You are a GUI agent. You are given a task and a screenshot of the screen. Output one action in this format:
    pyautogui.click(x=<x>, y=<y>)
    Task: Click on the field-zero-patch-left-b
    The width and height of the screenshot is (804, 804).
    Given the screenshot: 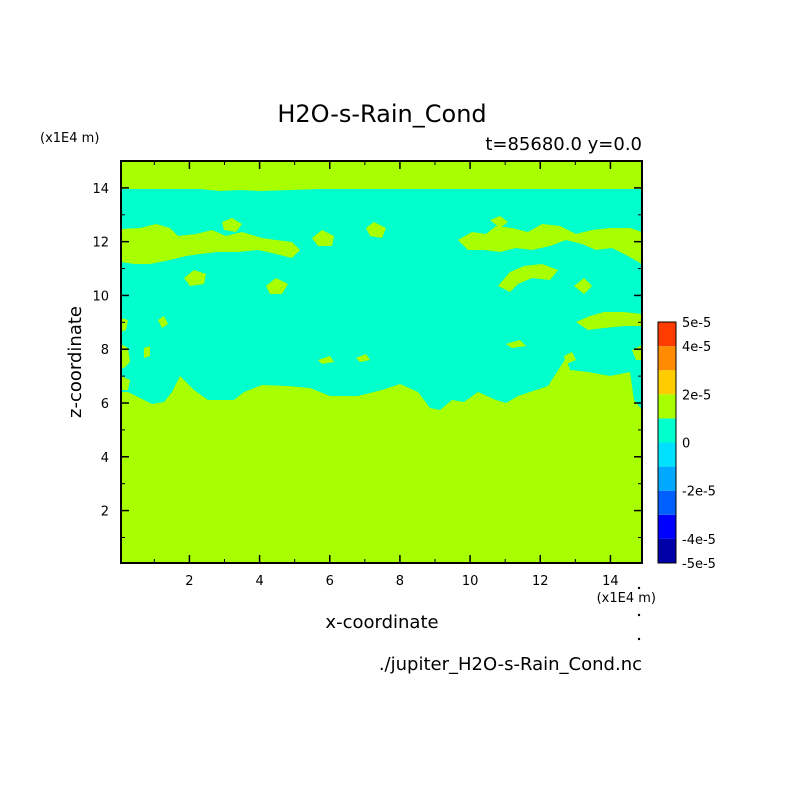 What is the action you would take?
    pyautogui.click(x=232, y=225)
    